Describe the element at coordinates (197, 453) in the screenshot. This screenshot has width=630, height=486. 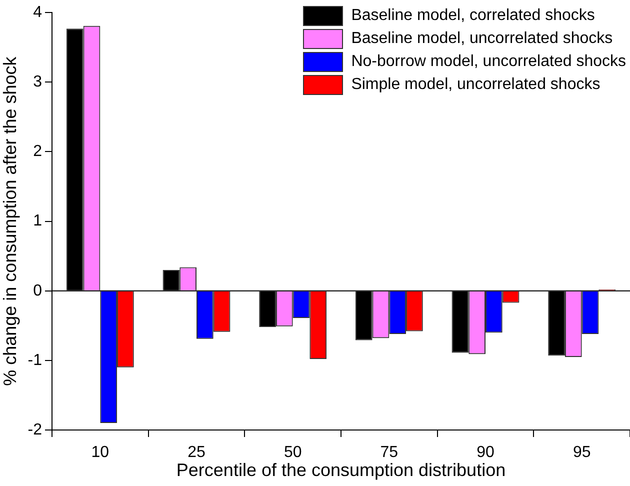
I see `x-tick-label: 25` at that location.